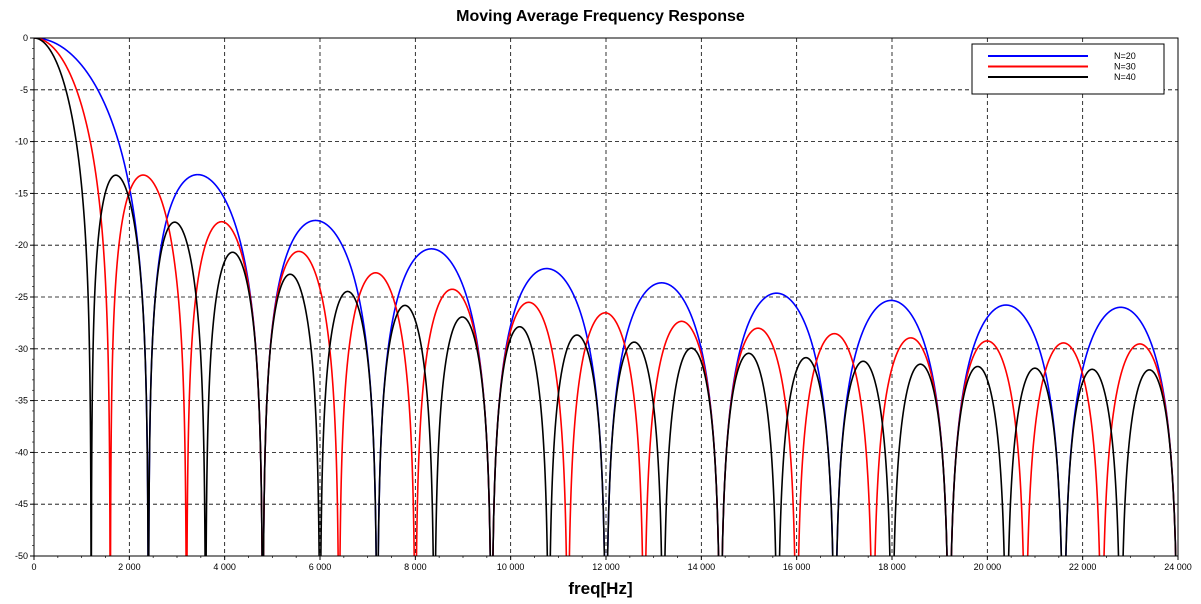 This screenshot has width=1201, height=604. I want to click on y-tick-label: -20, so click(21, 245).